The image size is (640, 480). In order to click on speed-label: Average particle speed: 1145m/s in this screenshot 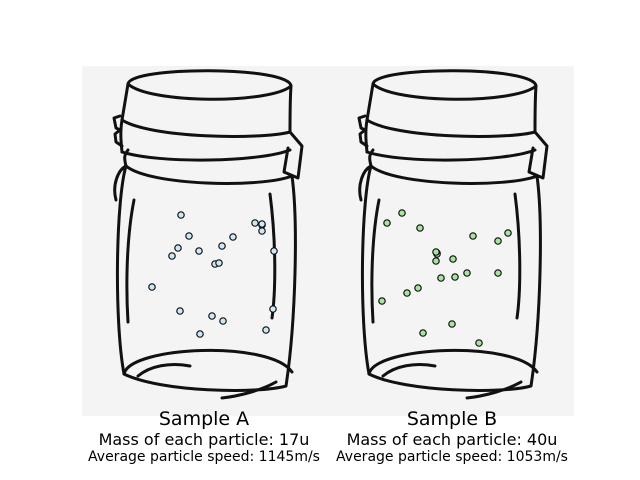, I will do `click(204, 457)`.